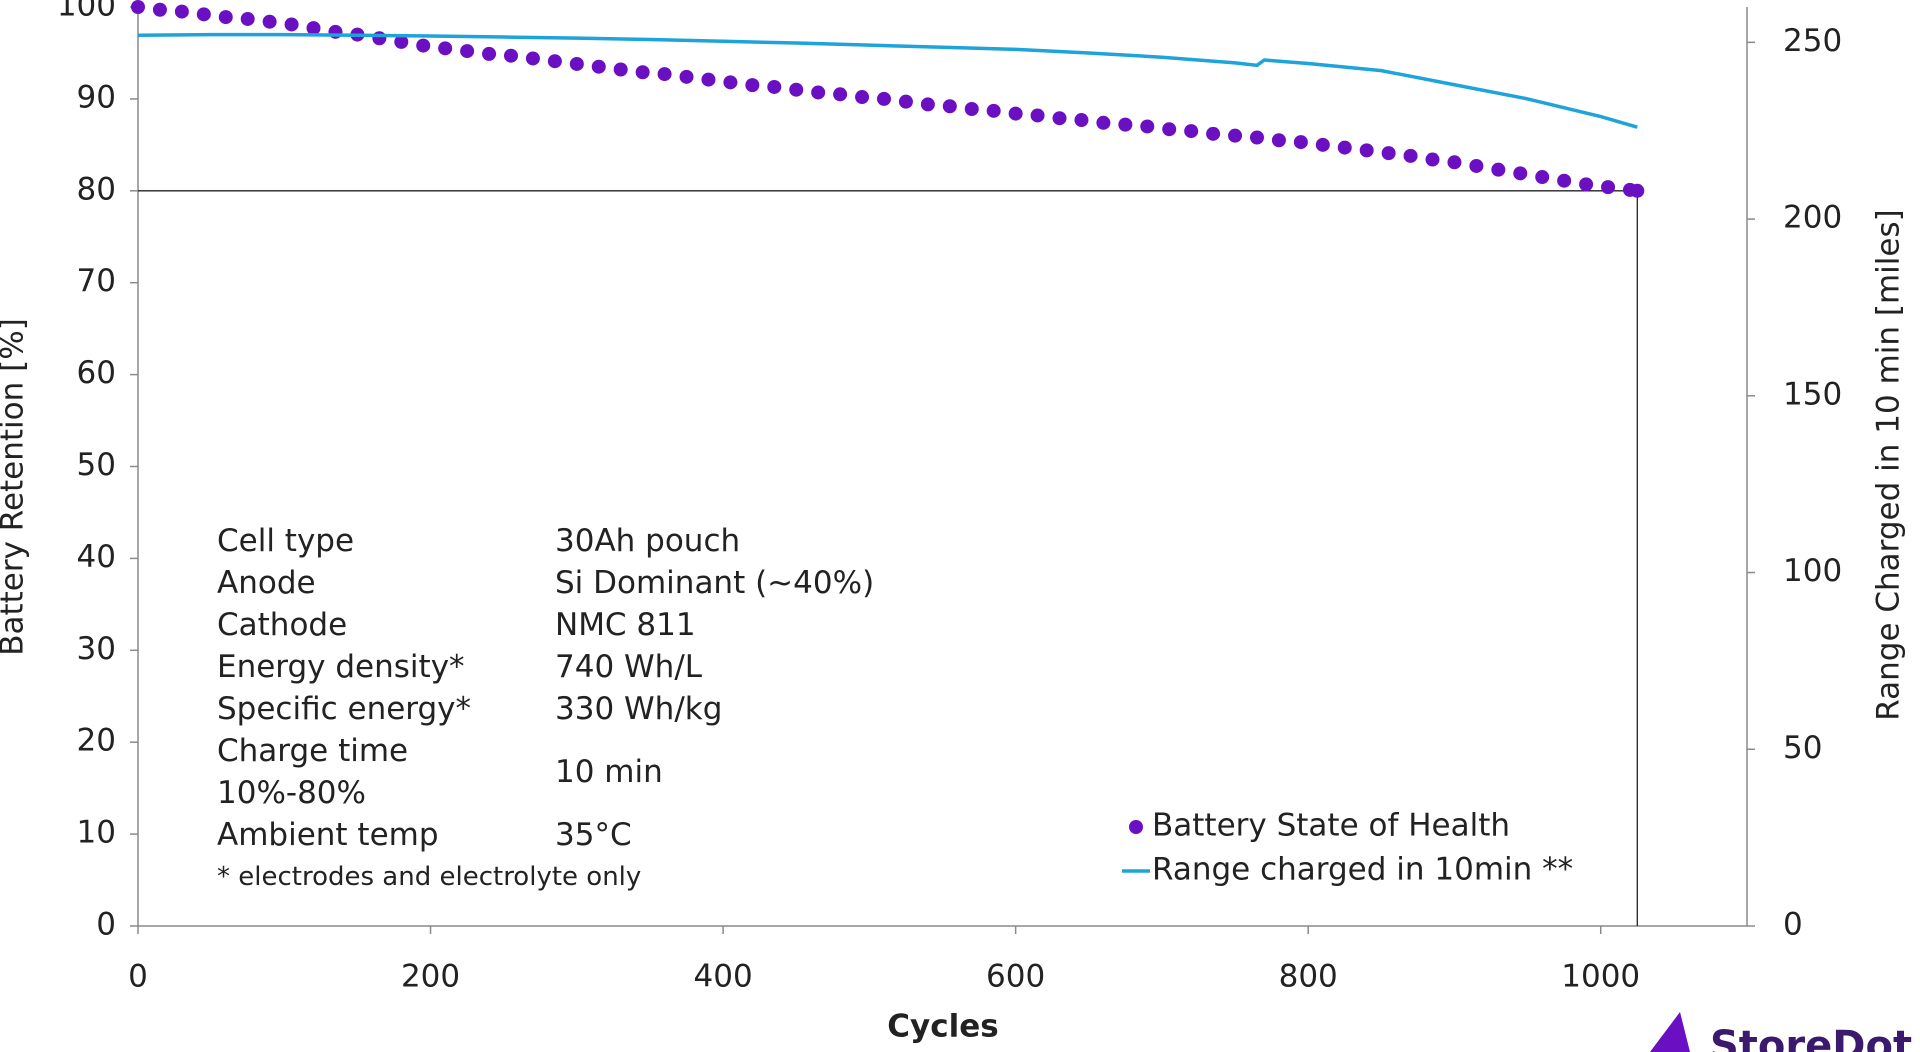  Describe the element at coordinates (429, 877) in the screenshot. I see `footnote: * electrodes and electrolyte only` at that location.